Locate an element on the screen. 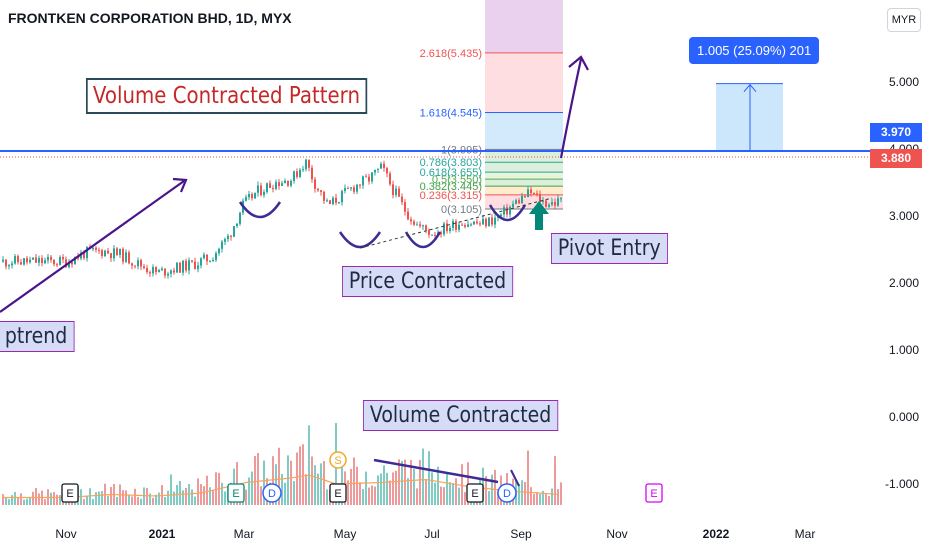 The width and height of the screenshot is (932, 555). fib-level-label: 0.618(3.655) is located at coordinates (451, 173).